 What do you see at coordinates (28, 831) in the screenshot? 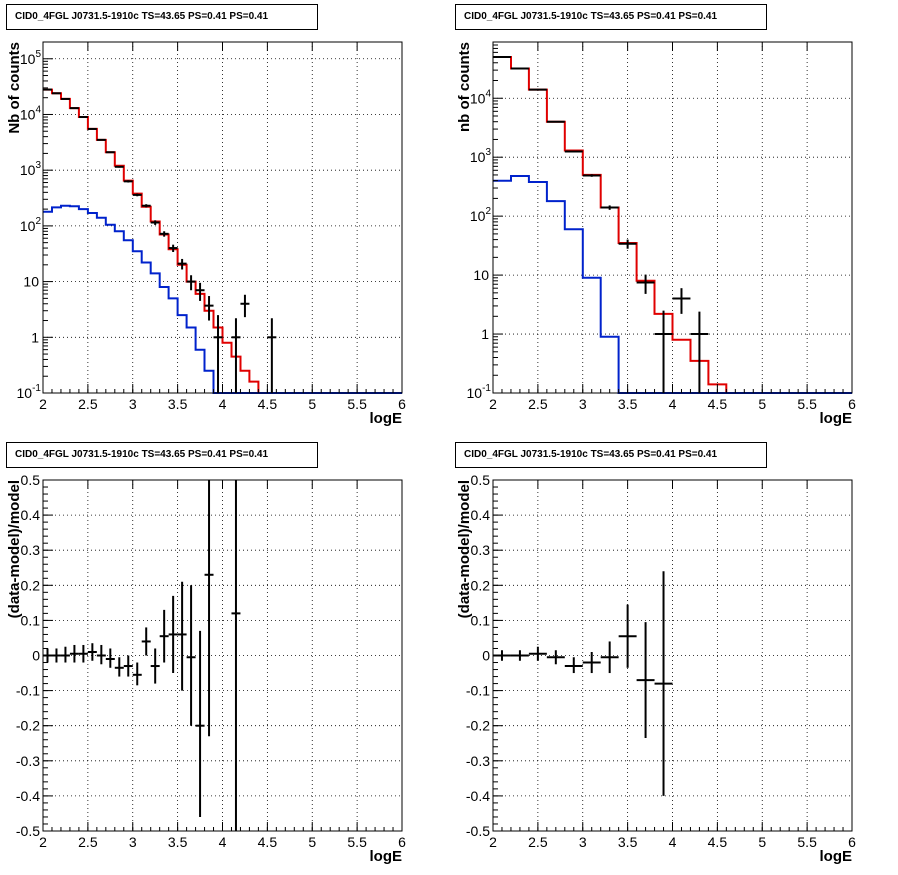
I see `y-tick-label: -0.5` at bounding box center [28, 831].